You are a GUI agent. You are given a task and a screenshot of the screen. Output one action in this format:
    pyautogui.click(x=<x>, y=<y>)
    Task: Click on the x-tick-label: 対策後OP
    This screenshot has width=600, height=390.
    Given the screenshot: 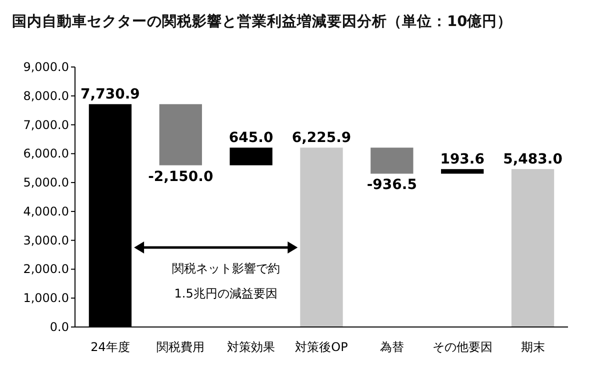 What is the action you would take?
    pyautogui.click(x=321, y=347)
    